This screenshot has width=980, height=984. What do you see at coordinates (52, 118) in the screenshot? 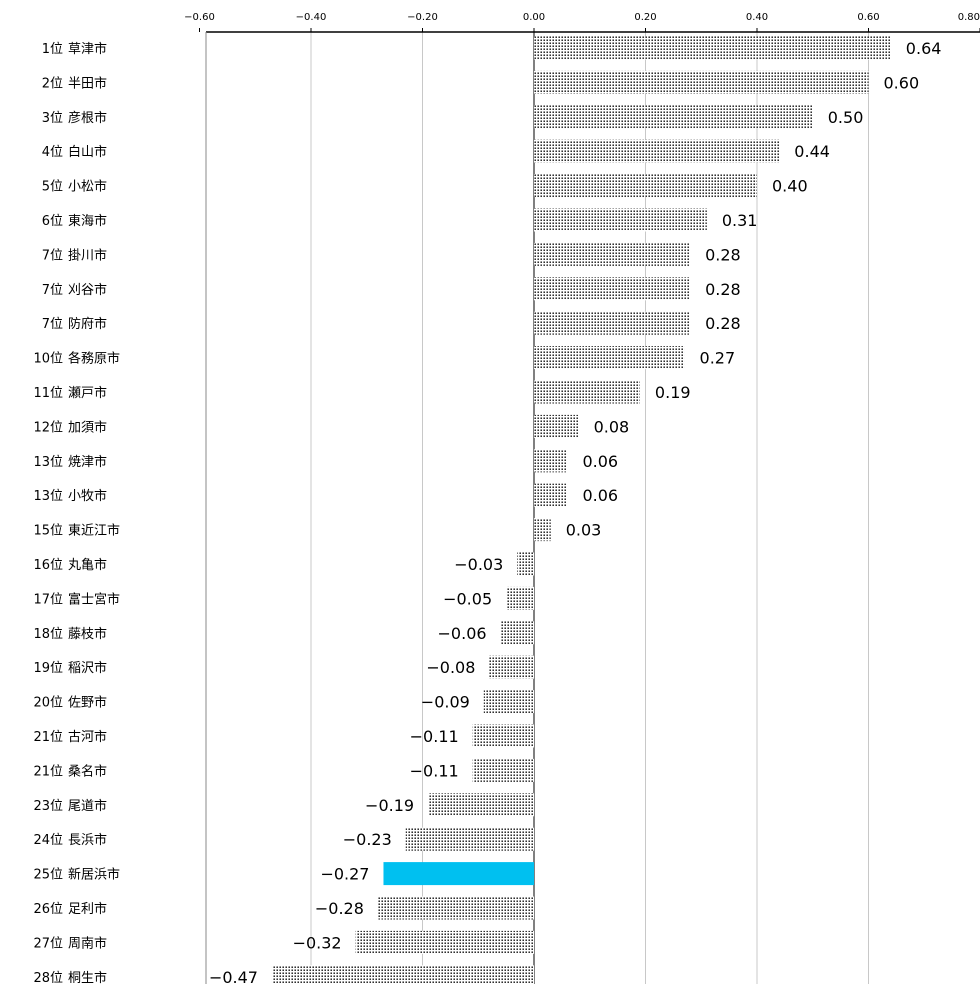
I see `category-label: 3位` at bounding box center [52, 118].